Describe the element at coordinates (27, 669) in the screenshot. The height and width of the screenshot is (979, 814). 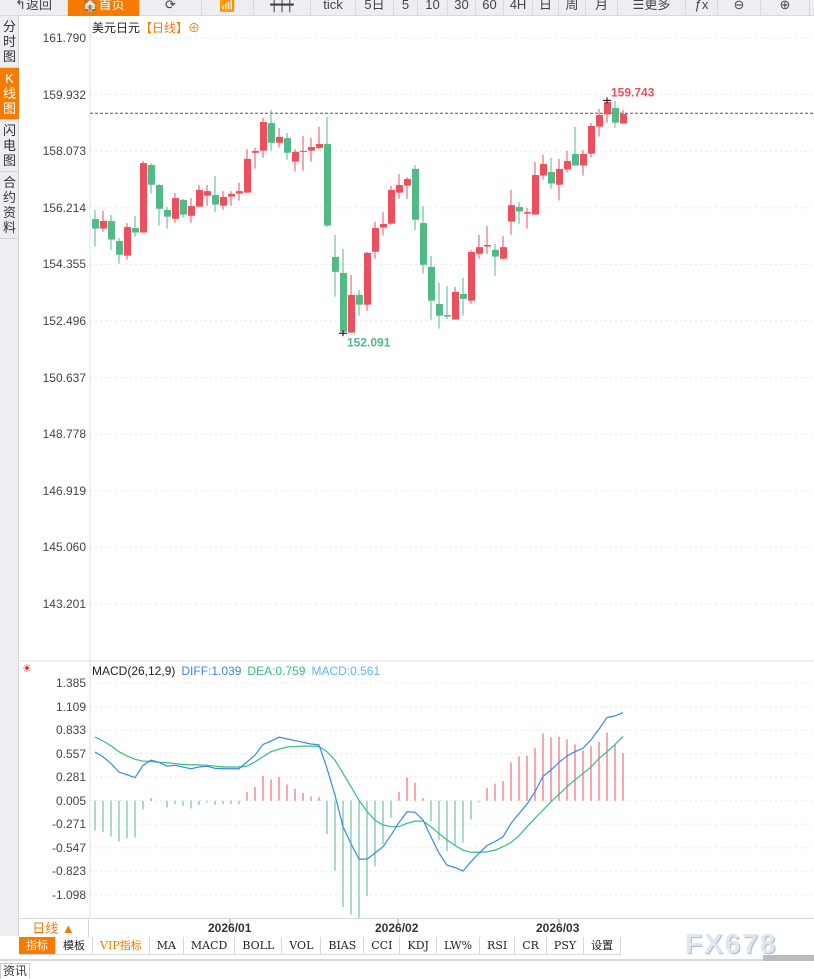
I see `indicator-settings-icon: ☀` at that location.